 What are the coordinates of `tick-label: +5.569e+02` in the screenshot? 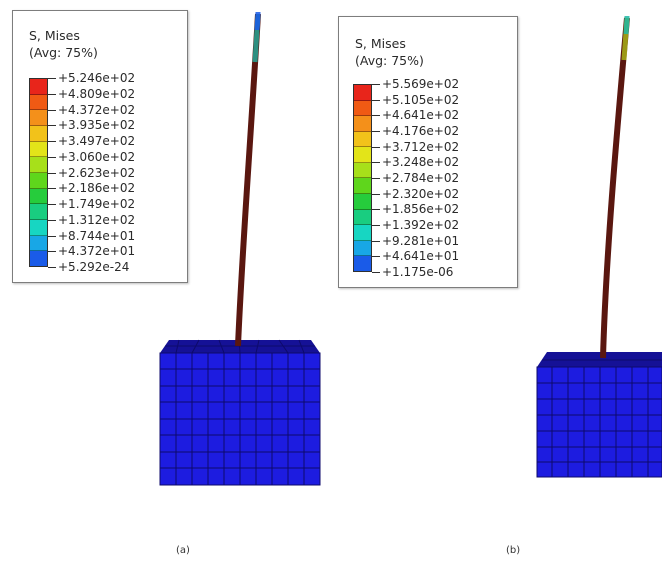 It's located at (415, 84).